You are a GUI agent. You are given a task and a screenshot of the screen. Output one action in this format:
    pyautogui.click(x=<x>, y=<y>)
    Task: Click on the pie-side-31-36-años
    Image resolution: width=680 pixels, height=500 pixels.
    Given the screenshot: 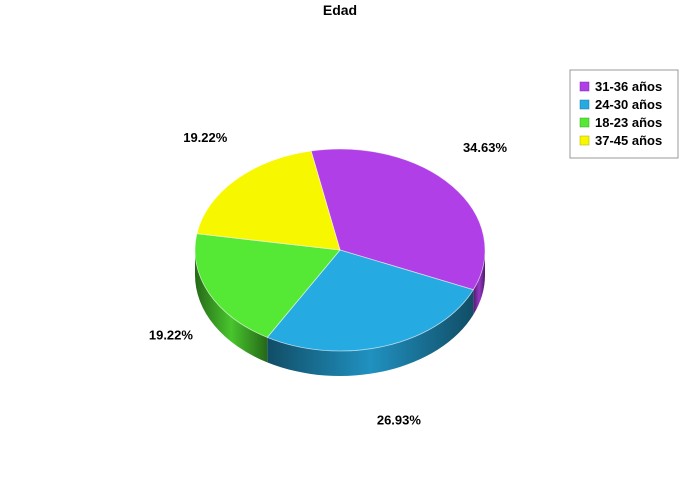 What is the action you would take?
    pyautogui.click(x=479, y=282)
    